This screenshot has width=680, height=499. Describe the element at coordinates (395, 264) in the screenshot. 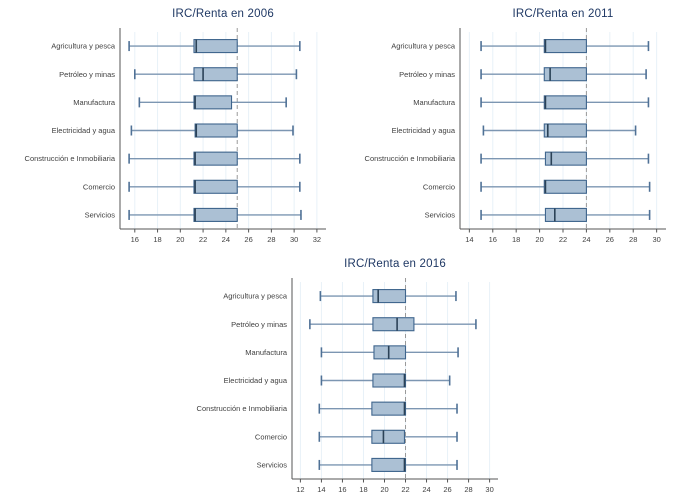

I see `chart-title-2016: IRC/Renta en 2016` at that location.